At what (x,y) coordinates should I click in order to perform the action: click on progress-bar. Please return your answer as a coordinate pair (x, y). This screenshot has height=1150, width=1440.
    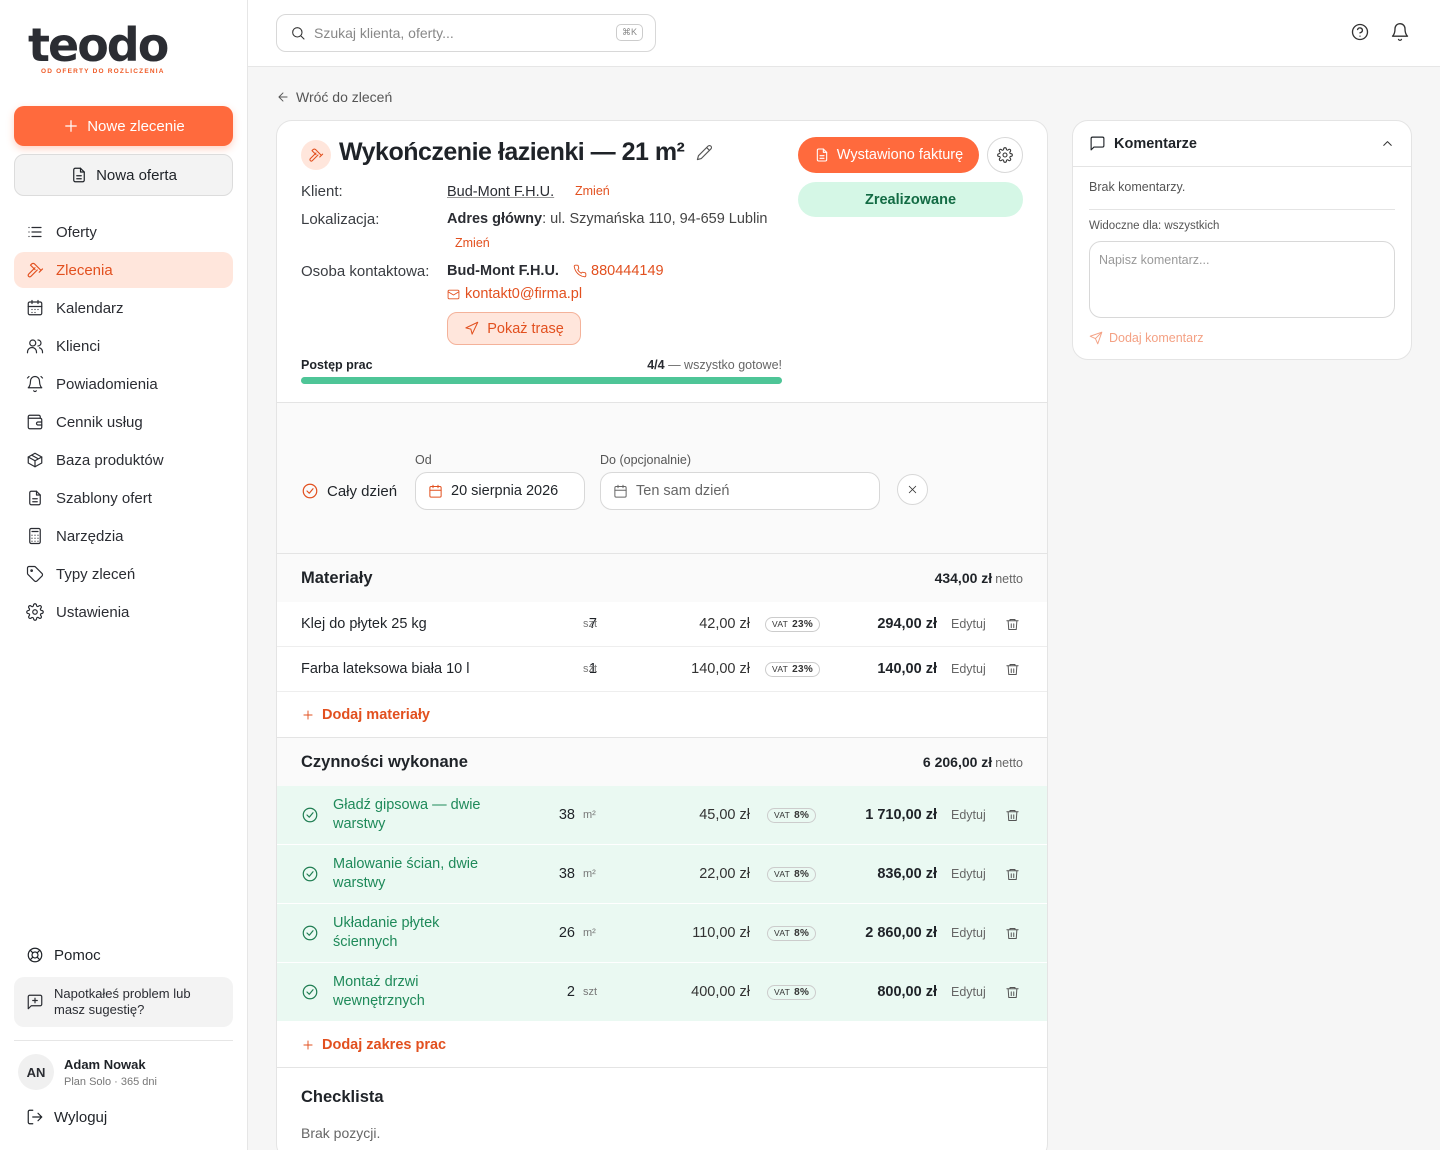
    Looking at the image, I should click on (541, 380).